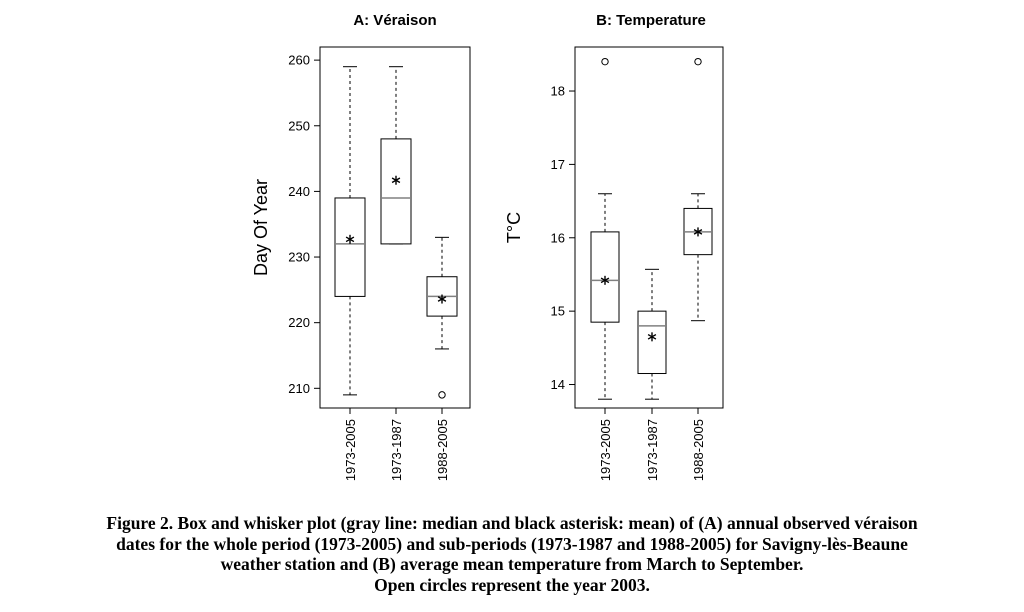  I want to click on y-tick-label: 240, so click(299, 191).